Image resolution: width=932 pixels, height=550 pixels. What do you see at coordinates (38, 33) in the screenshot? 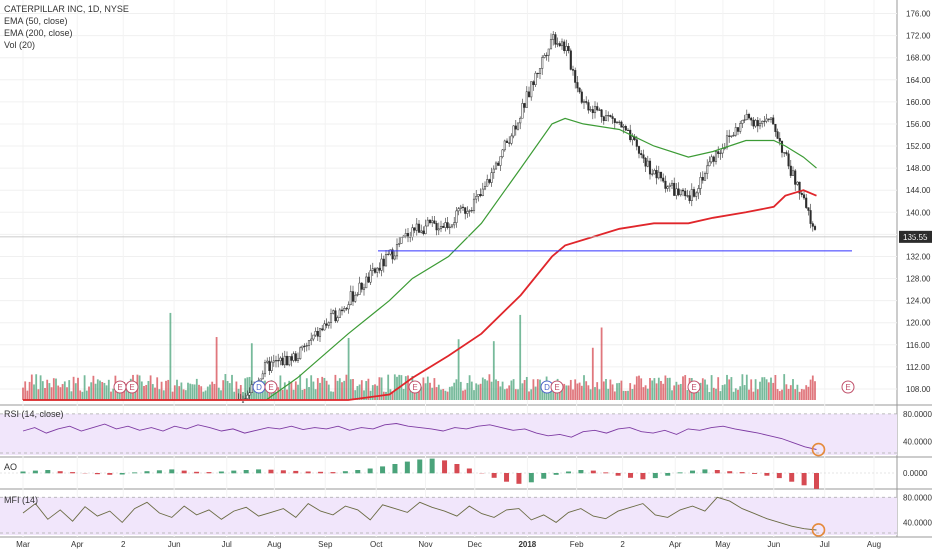
I see `ema200-legend: EMA (200, close)` at bounding box center [38, 33].